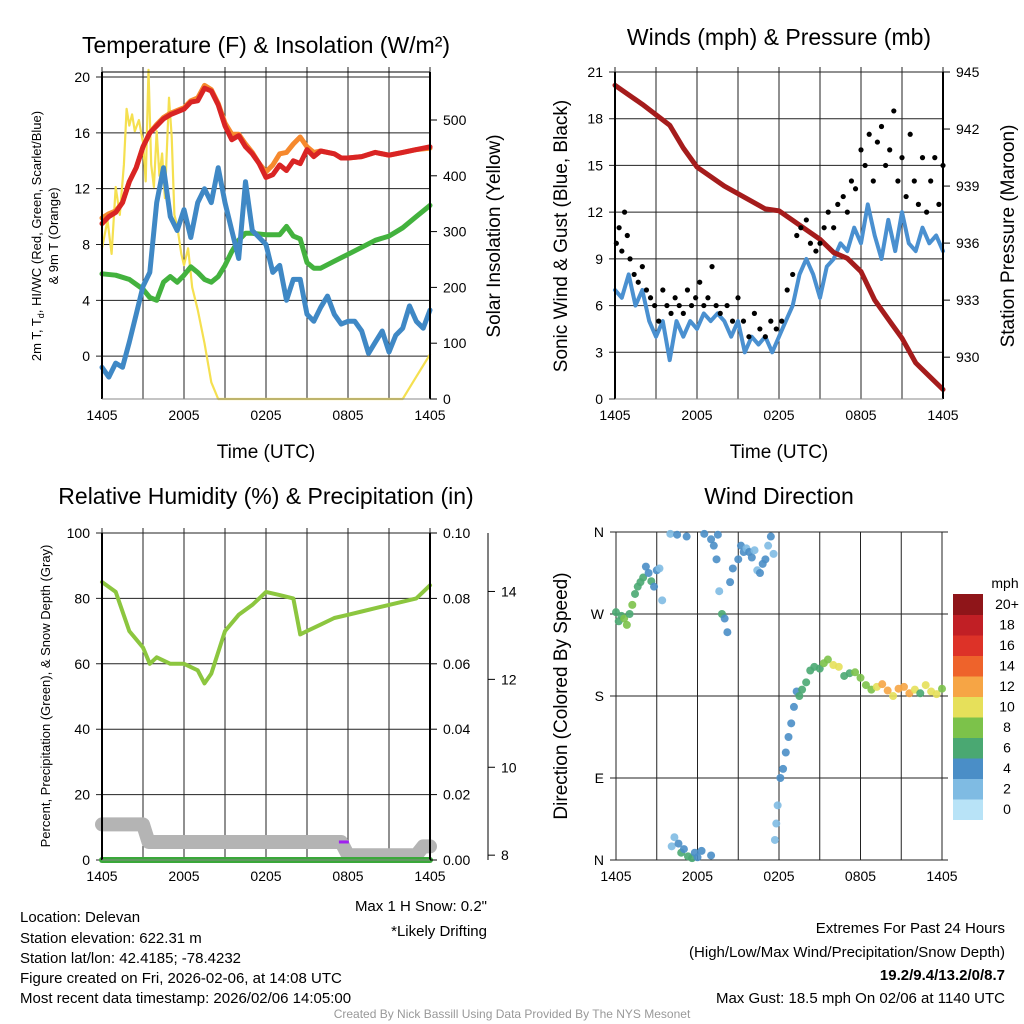  Describe the element at coordinates (86, 860) in the screenshot. I see `y-tick-label: 0` at that location.